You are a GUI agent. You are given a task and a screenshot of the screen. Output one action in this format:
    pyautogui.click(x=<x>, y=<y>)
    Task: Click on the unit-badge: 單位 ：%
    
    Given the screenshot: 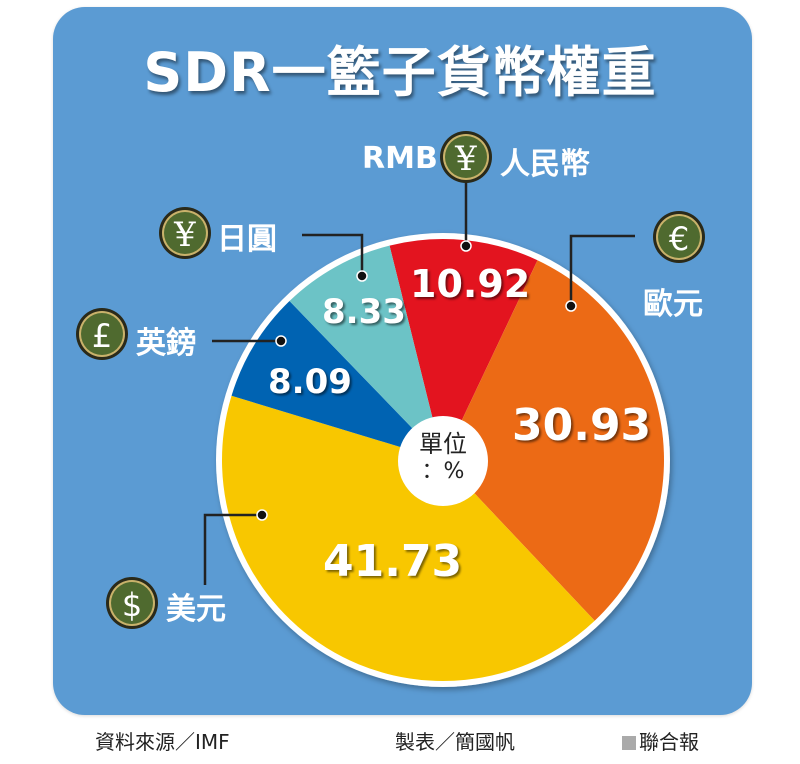 What is the action you would take?
    pyautogui.click(x=443, y=461)
    